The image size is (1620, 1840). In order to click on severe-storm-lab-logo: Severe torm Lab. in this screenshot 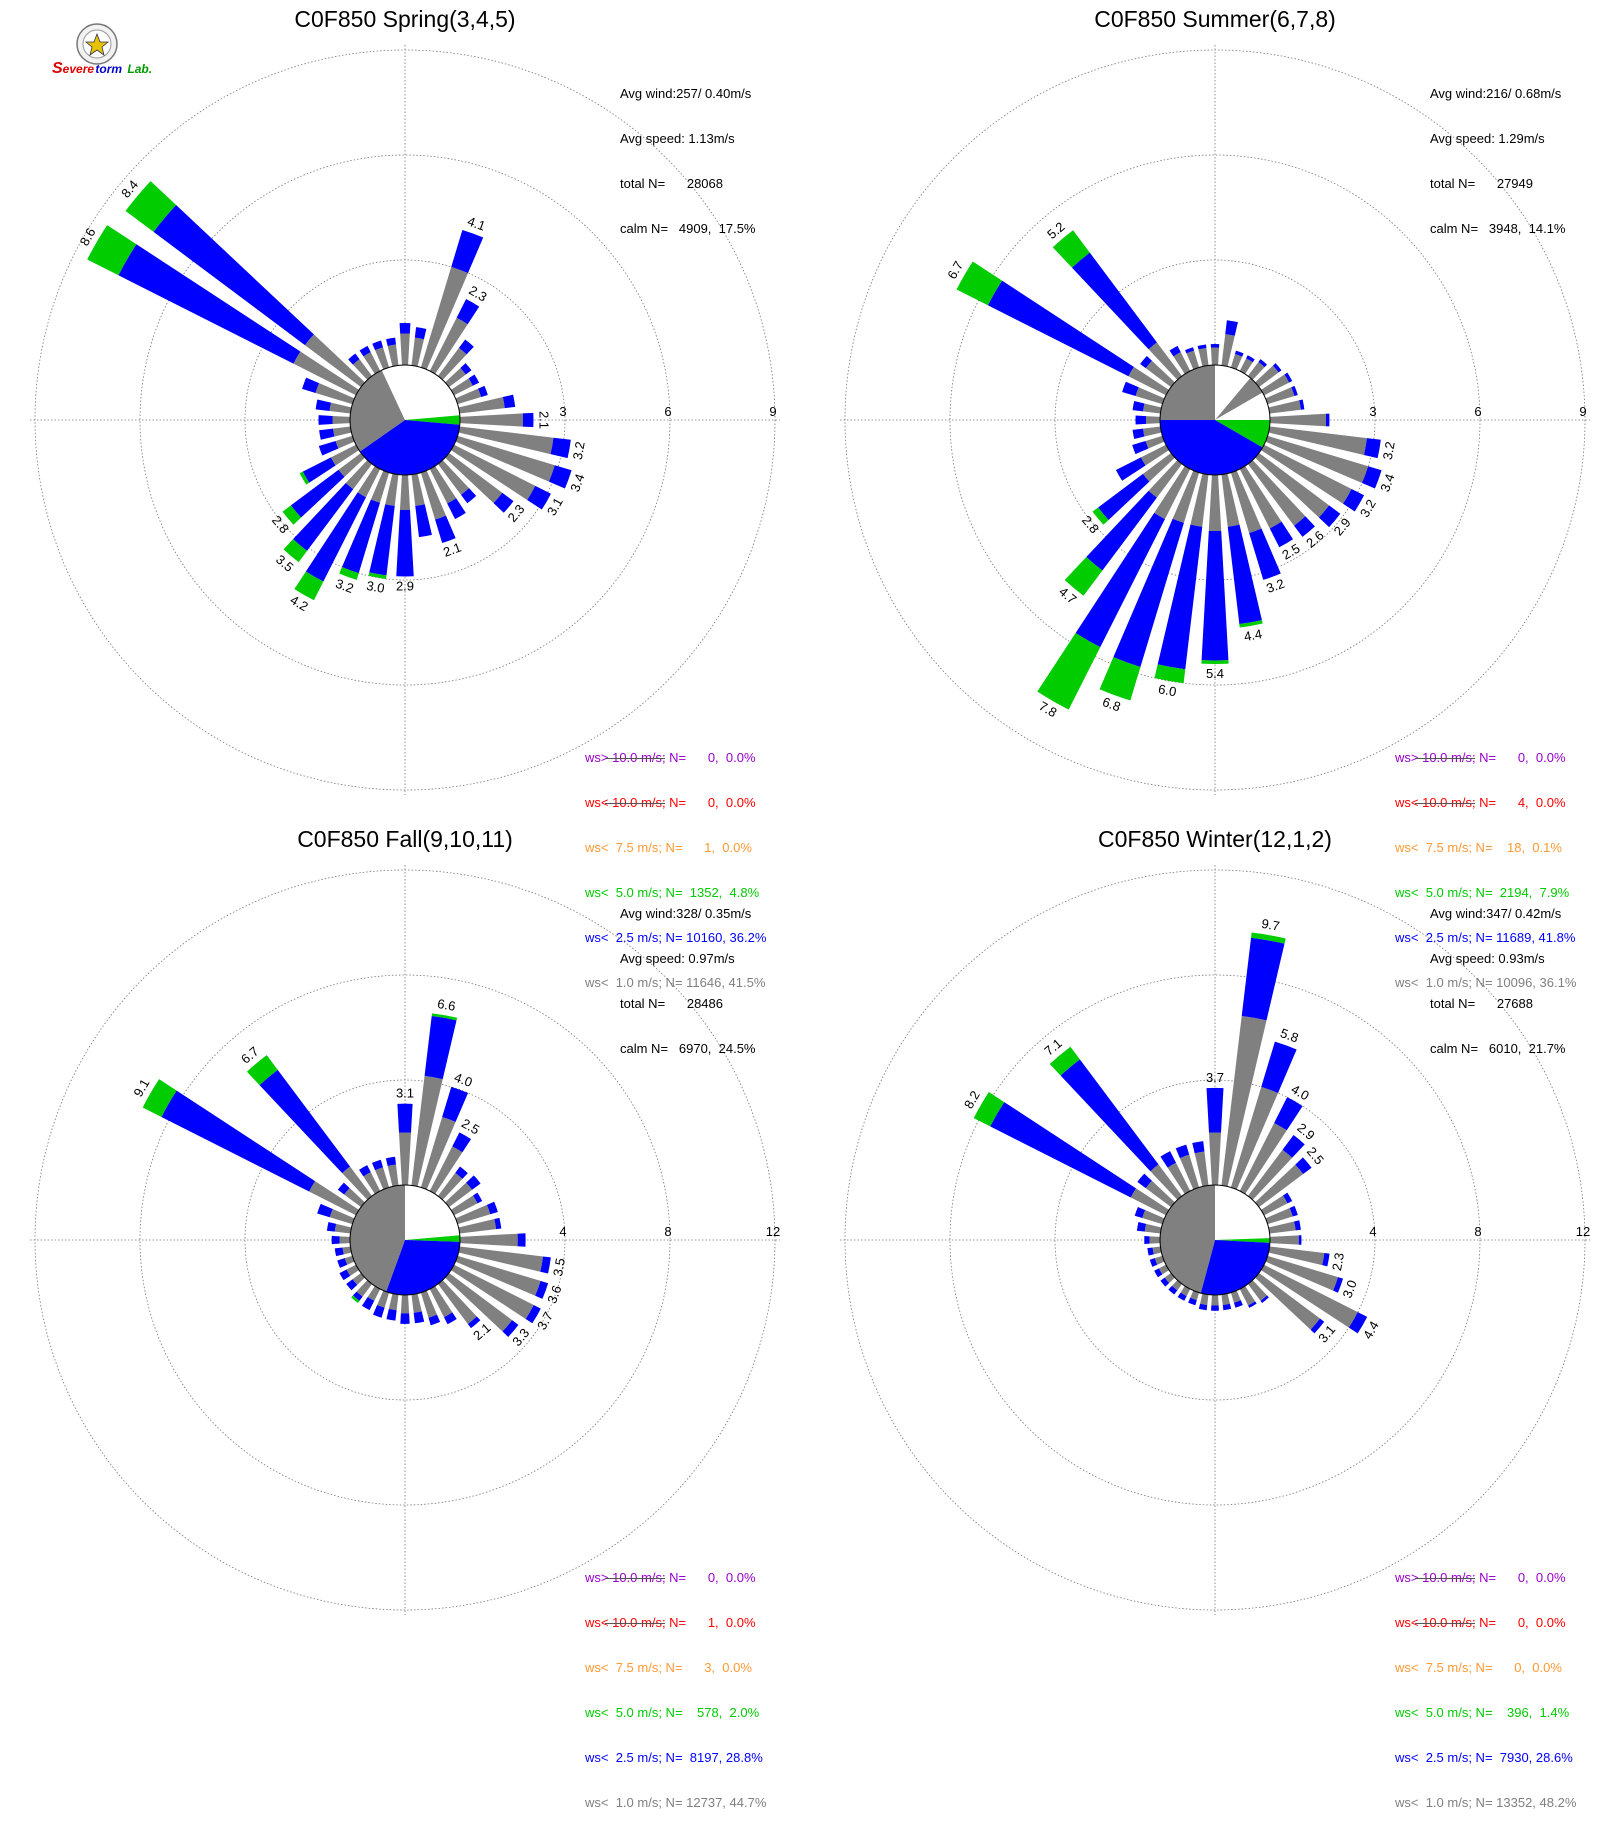, I will do `click(102, 53)`.